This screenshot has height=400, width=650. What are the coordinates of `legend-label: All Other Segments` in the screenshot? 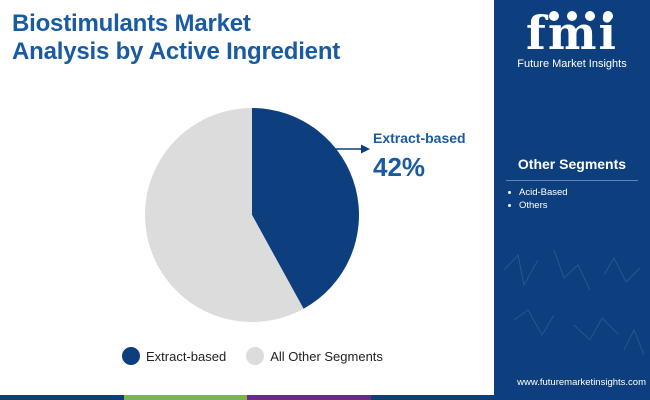 It's located at (326, 356).